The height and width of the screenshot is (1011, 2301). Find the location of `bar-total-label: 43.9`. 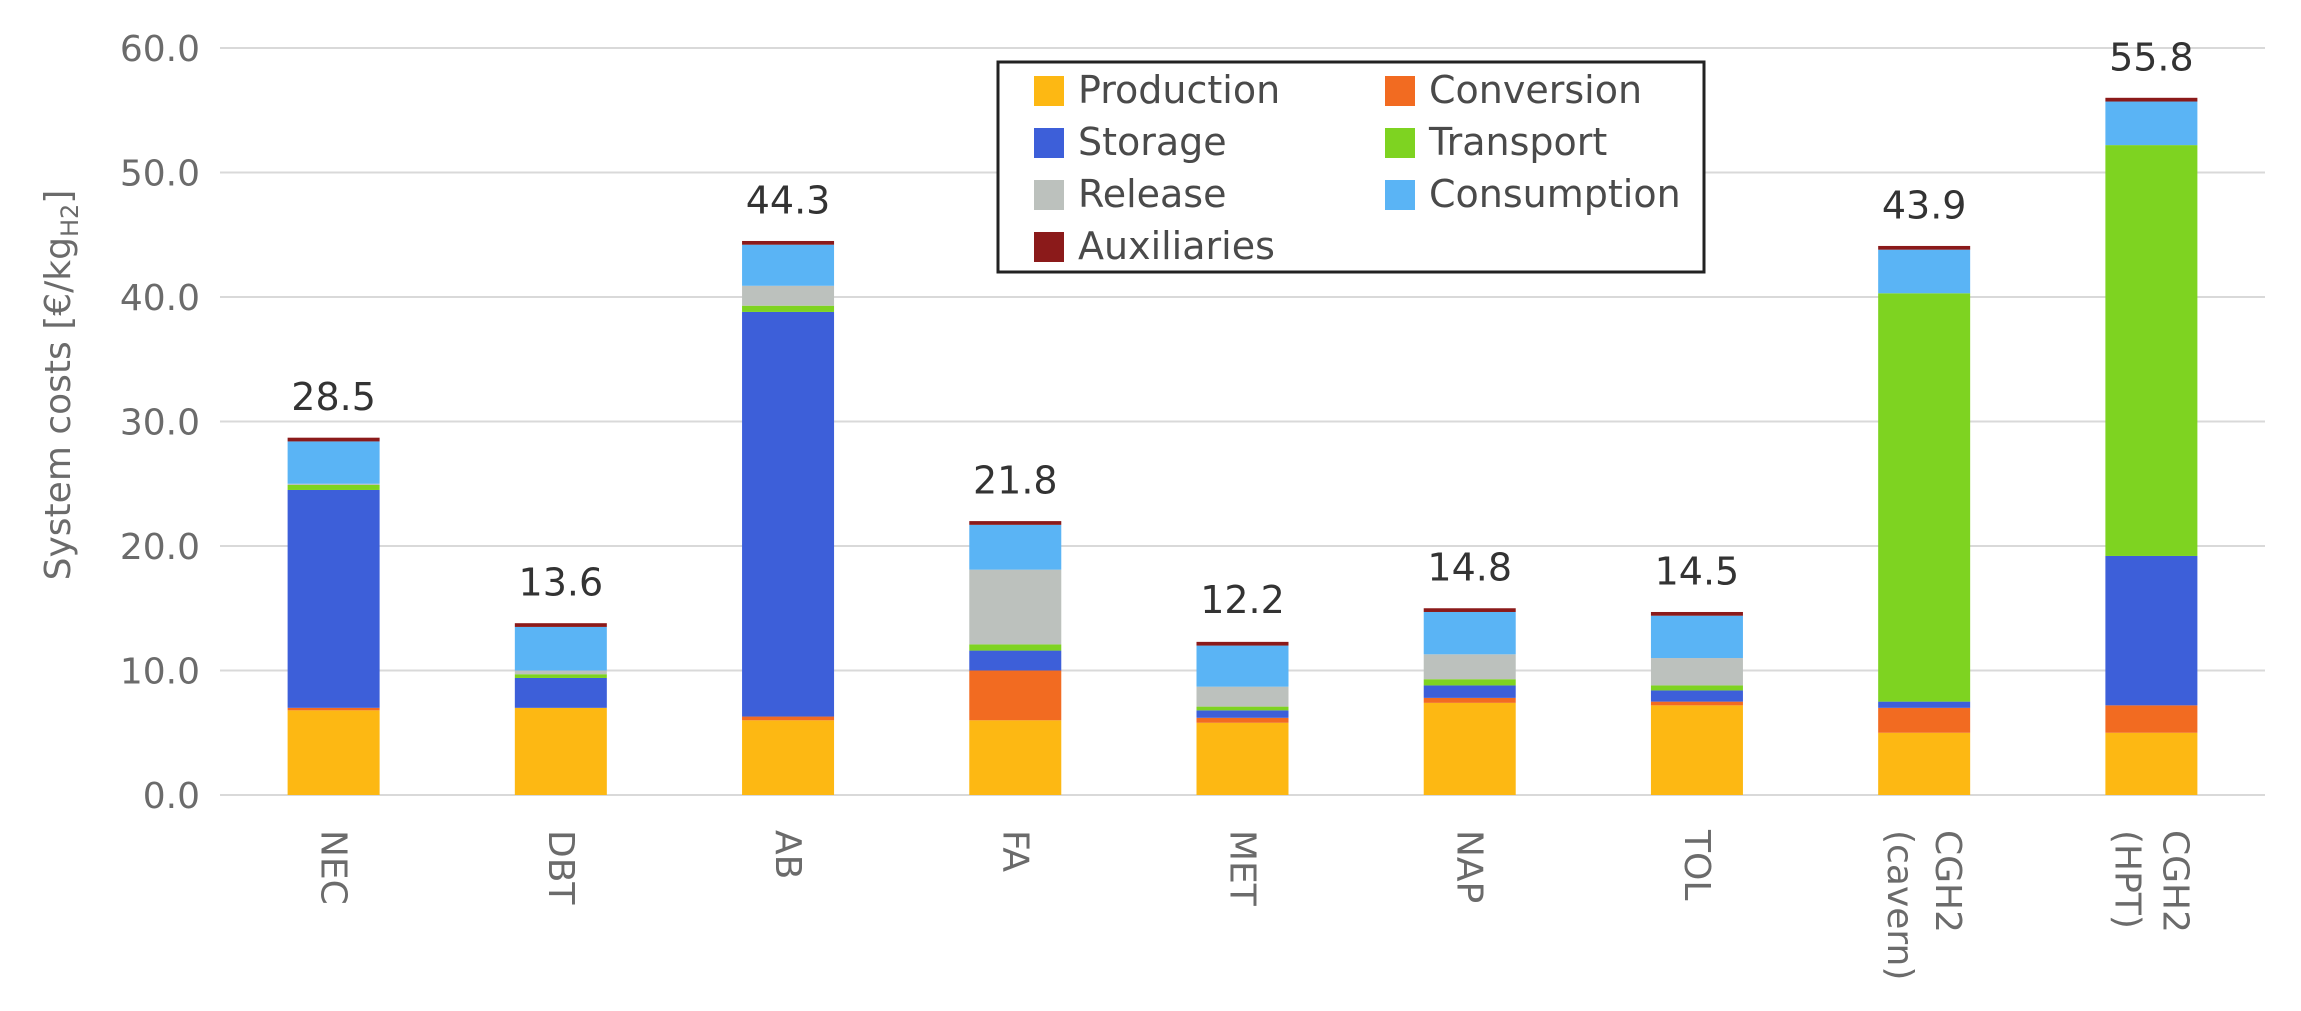

bar-total-label: 43.9 is located at coordinates (1924, 205).